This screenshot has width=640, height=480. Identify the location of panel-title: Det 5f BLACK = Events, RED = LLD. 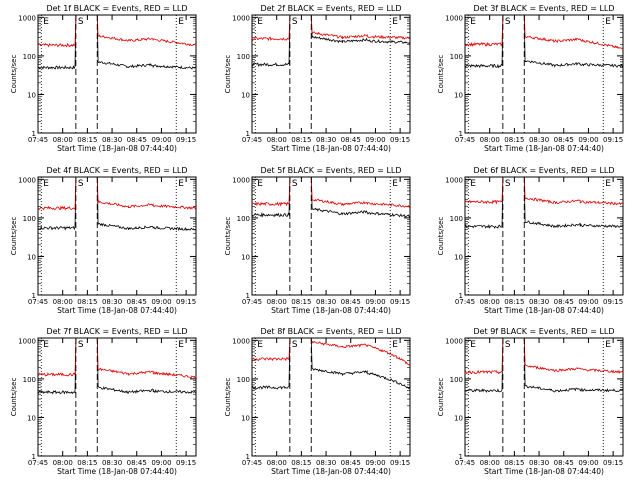
(330, 170).